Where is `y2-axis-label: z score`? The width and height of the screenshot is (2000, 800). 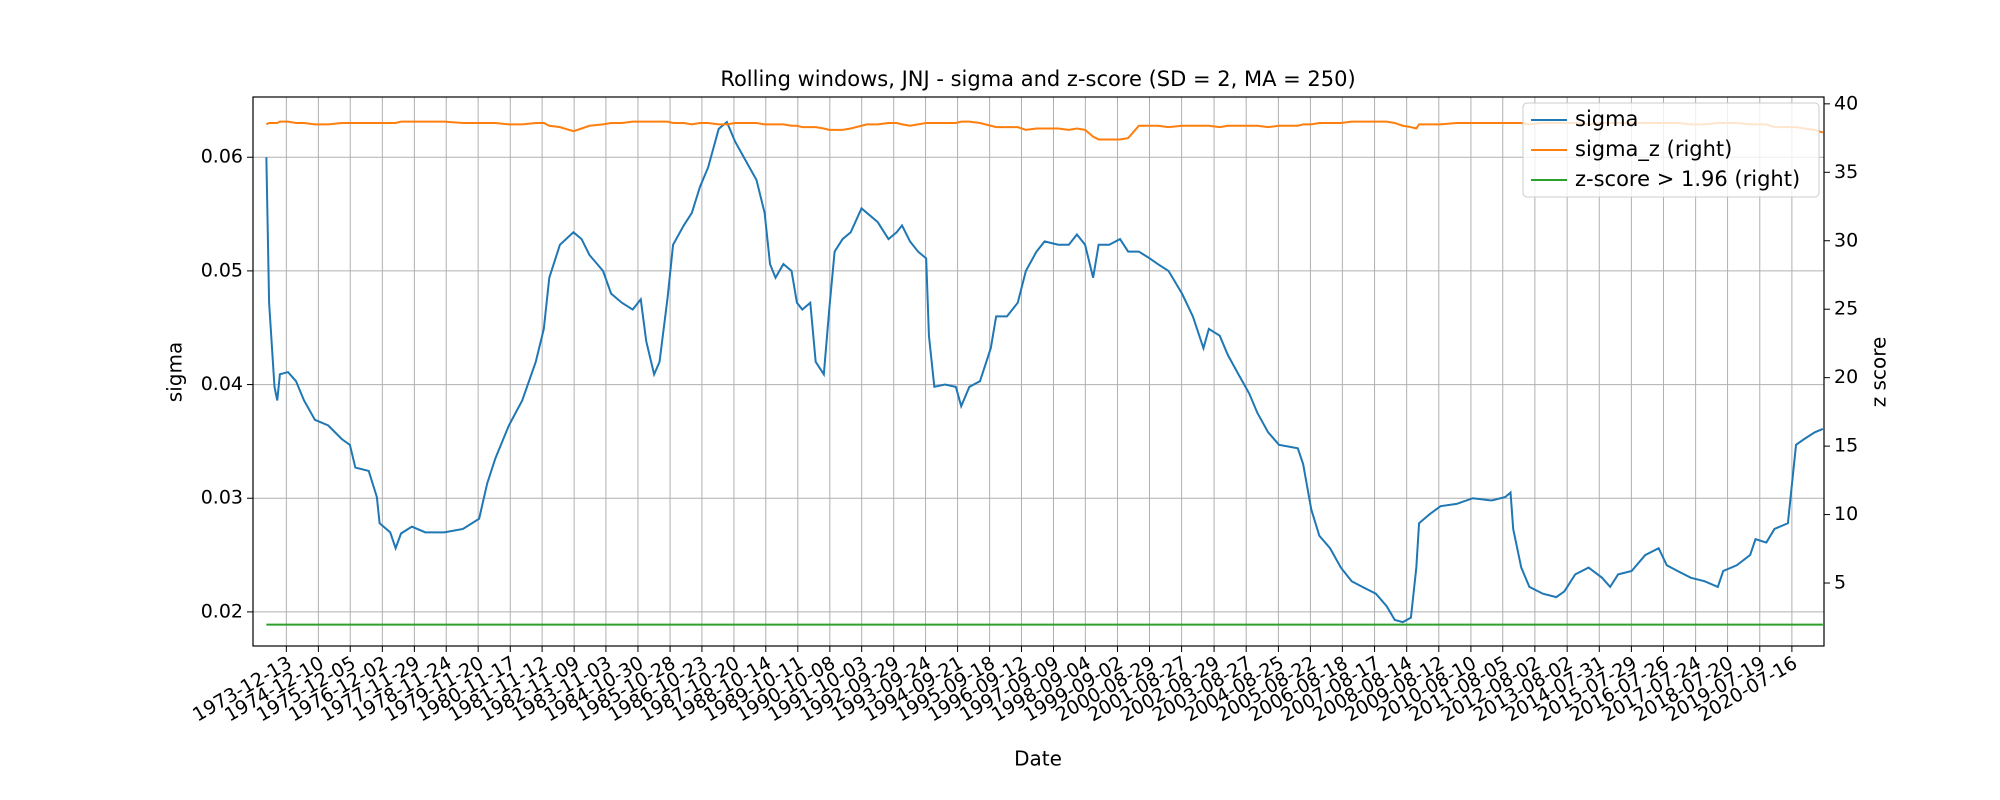
y2-axis-label: z score is located at coordinates (1879, 372).